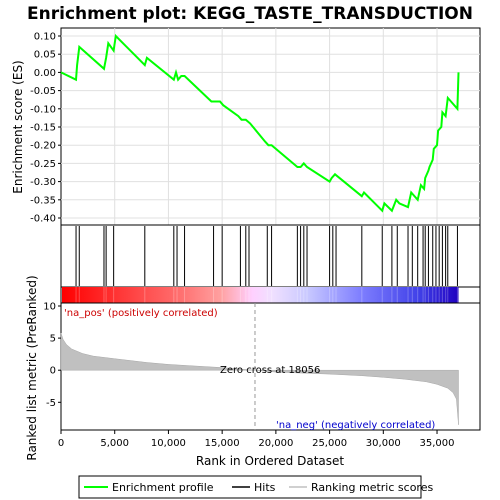 This screenshot has height=500, width=500. What do you see at coordinates (114, 443) in the screenshot?
I see `rank-x-tick-label: 5,000` at bounding box center [114, 443].